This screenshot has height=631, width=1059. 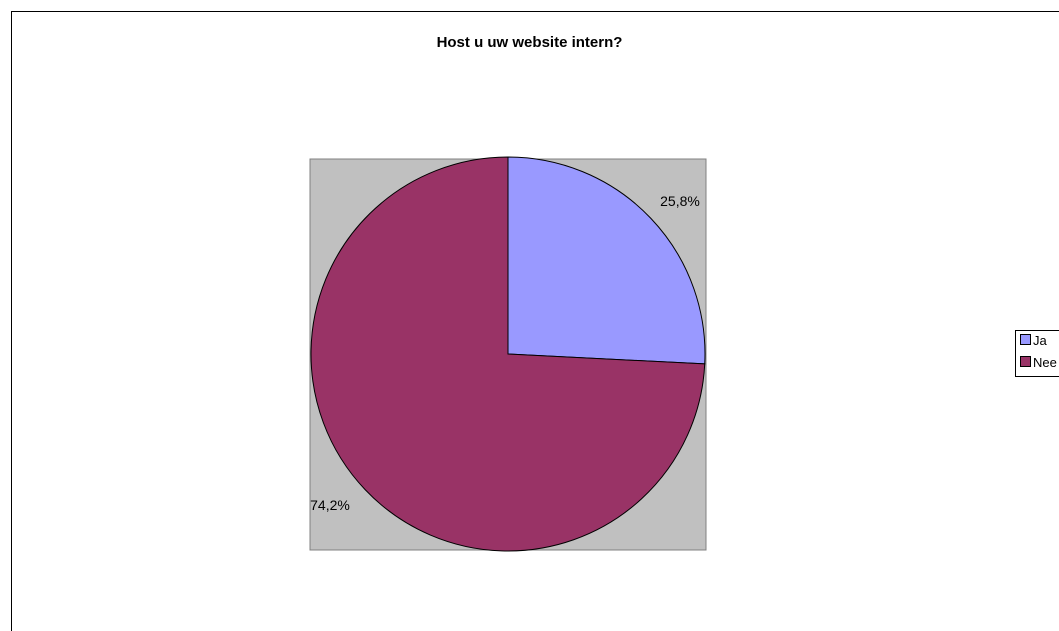 What do you see at coordinates (1040, 340) in the screenshot?
I see `legend-label-ja: Ja` at bounding box center [1040, 340].